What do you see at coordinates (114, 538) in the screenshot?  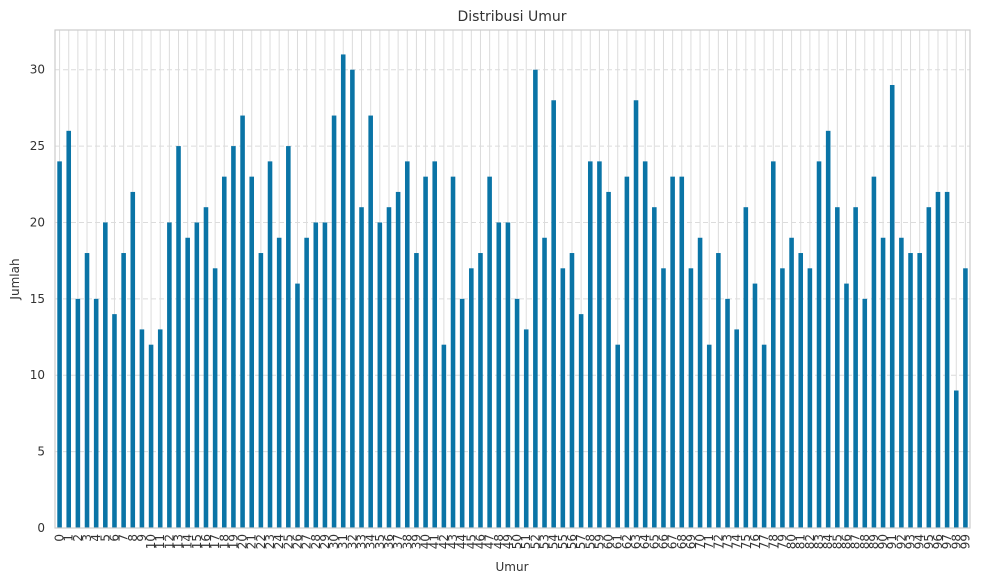 I see `x-tick-label: 6` at bounding box center [114, 538].